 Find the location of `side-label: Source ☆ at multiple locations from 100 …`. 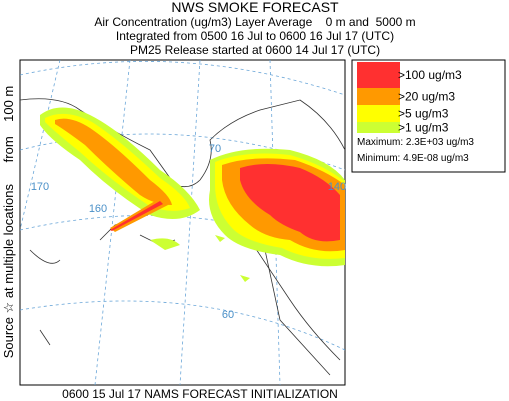

side-label: Source ☆ at multiple locations from 100 … is located at coordinates (8, 222).